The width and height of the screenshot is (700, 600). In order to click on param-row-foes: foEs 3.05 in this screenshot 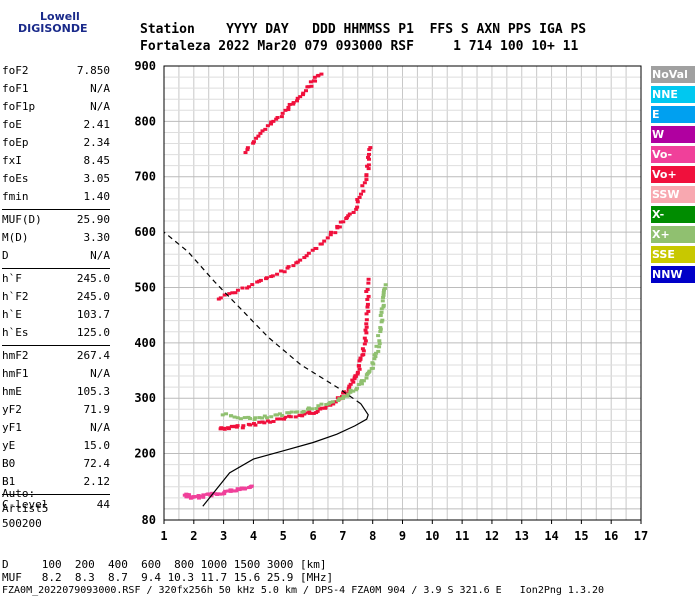, I will do `click(56, 179)`.